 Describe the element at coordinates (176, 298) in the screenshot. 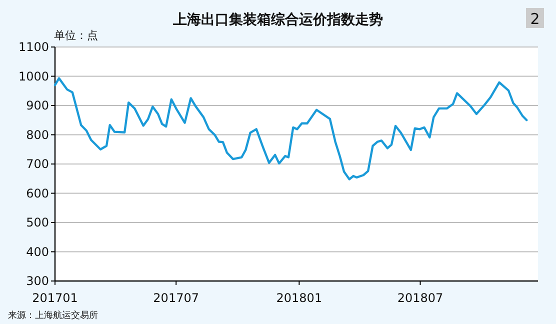

I see `x-tick-label: 201707` at that location.